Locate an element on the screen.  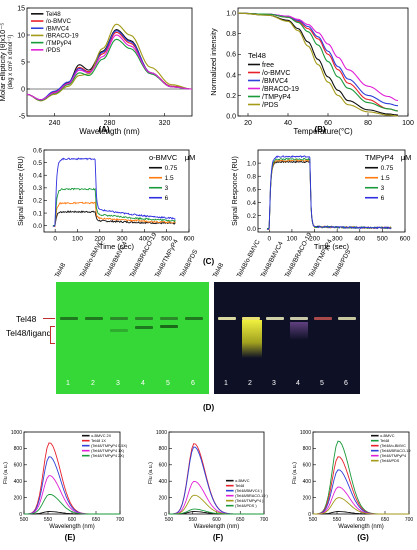
legend-label-F: o-BMVC is located at coordinates (242, 481).